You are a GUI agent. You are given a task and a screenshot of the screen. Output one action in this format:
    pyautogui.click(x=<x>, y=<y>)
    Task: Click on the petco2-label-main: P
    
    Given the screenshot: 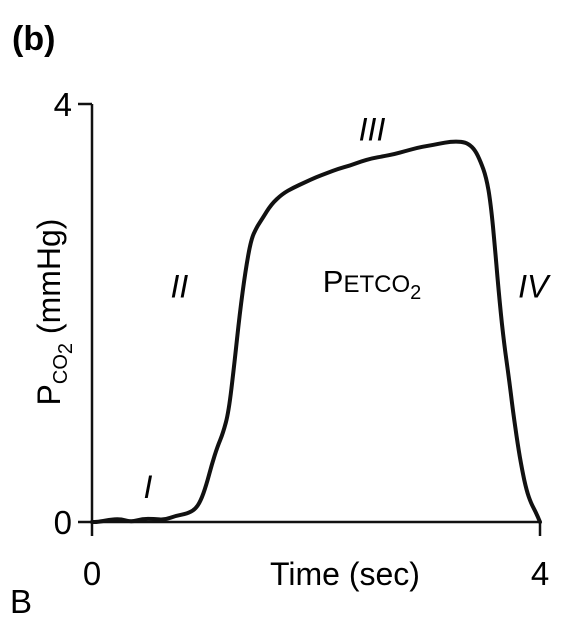 What is the action you would take?
    pyautogui.click(x=333, y=281)
    